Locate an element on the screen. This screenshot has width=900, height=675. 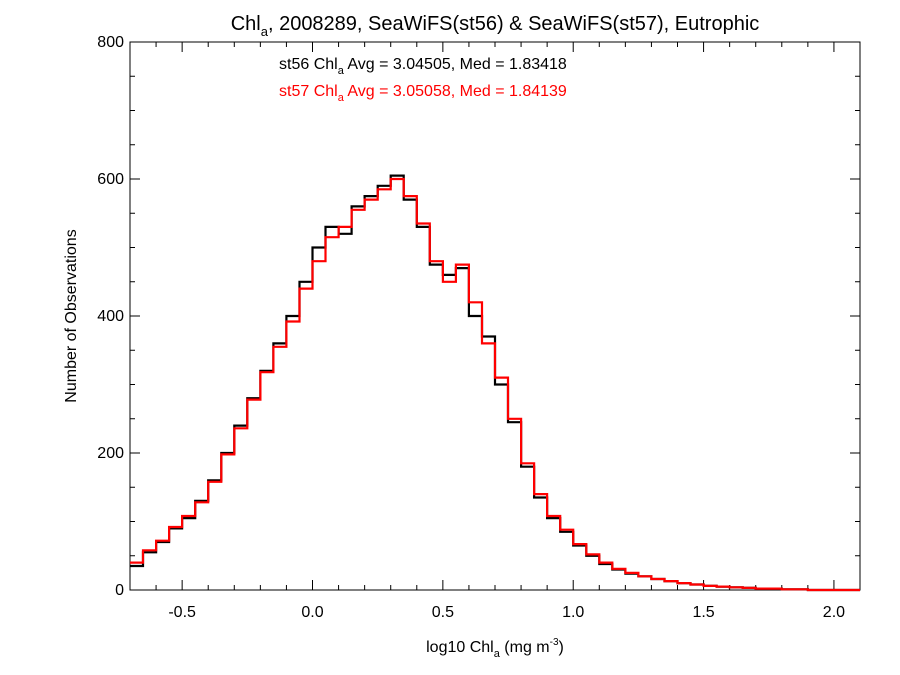
y-tick-label: 200 is located at coordinates (110, 453).